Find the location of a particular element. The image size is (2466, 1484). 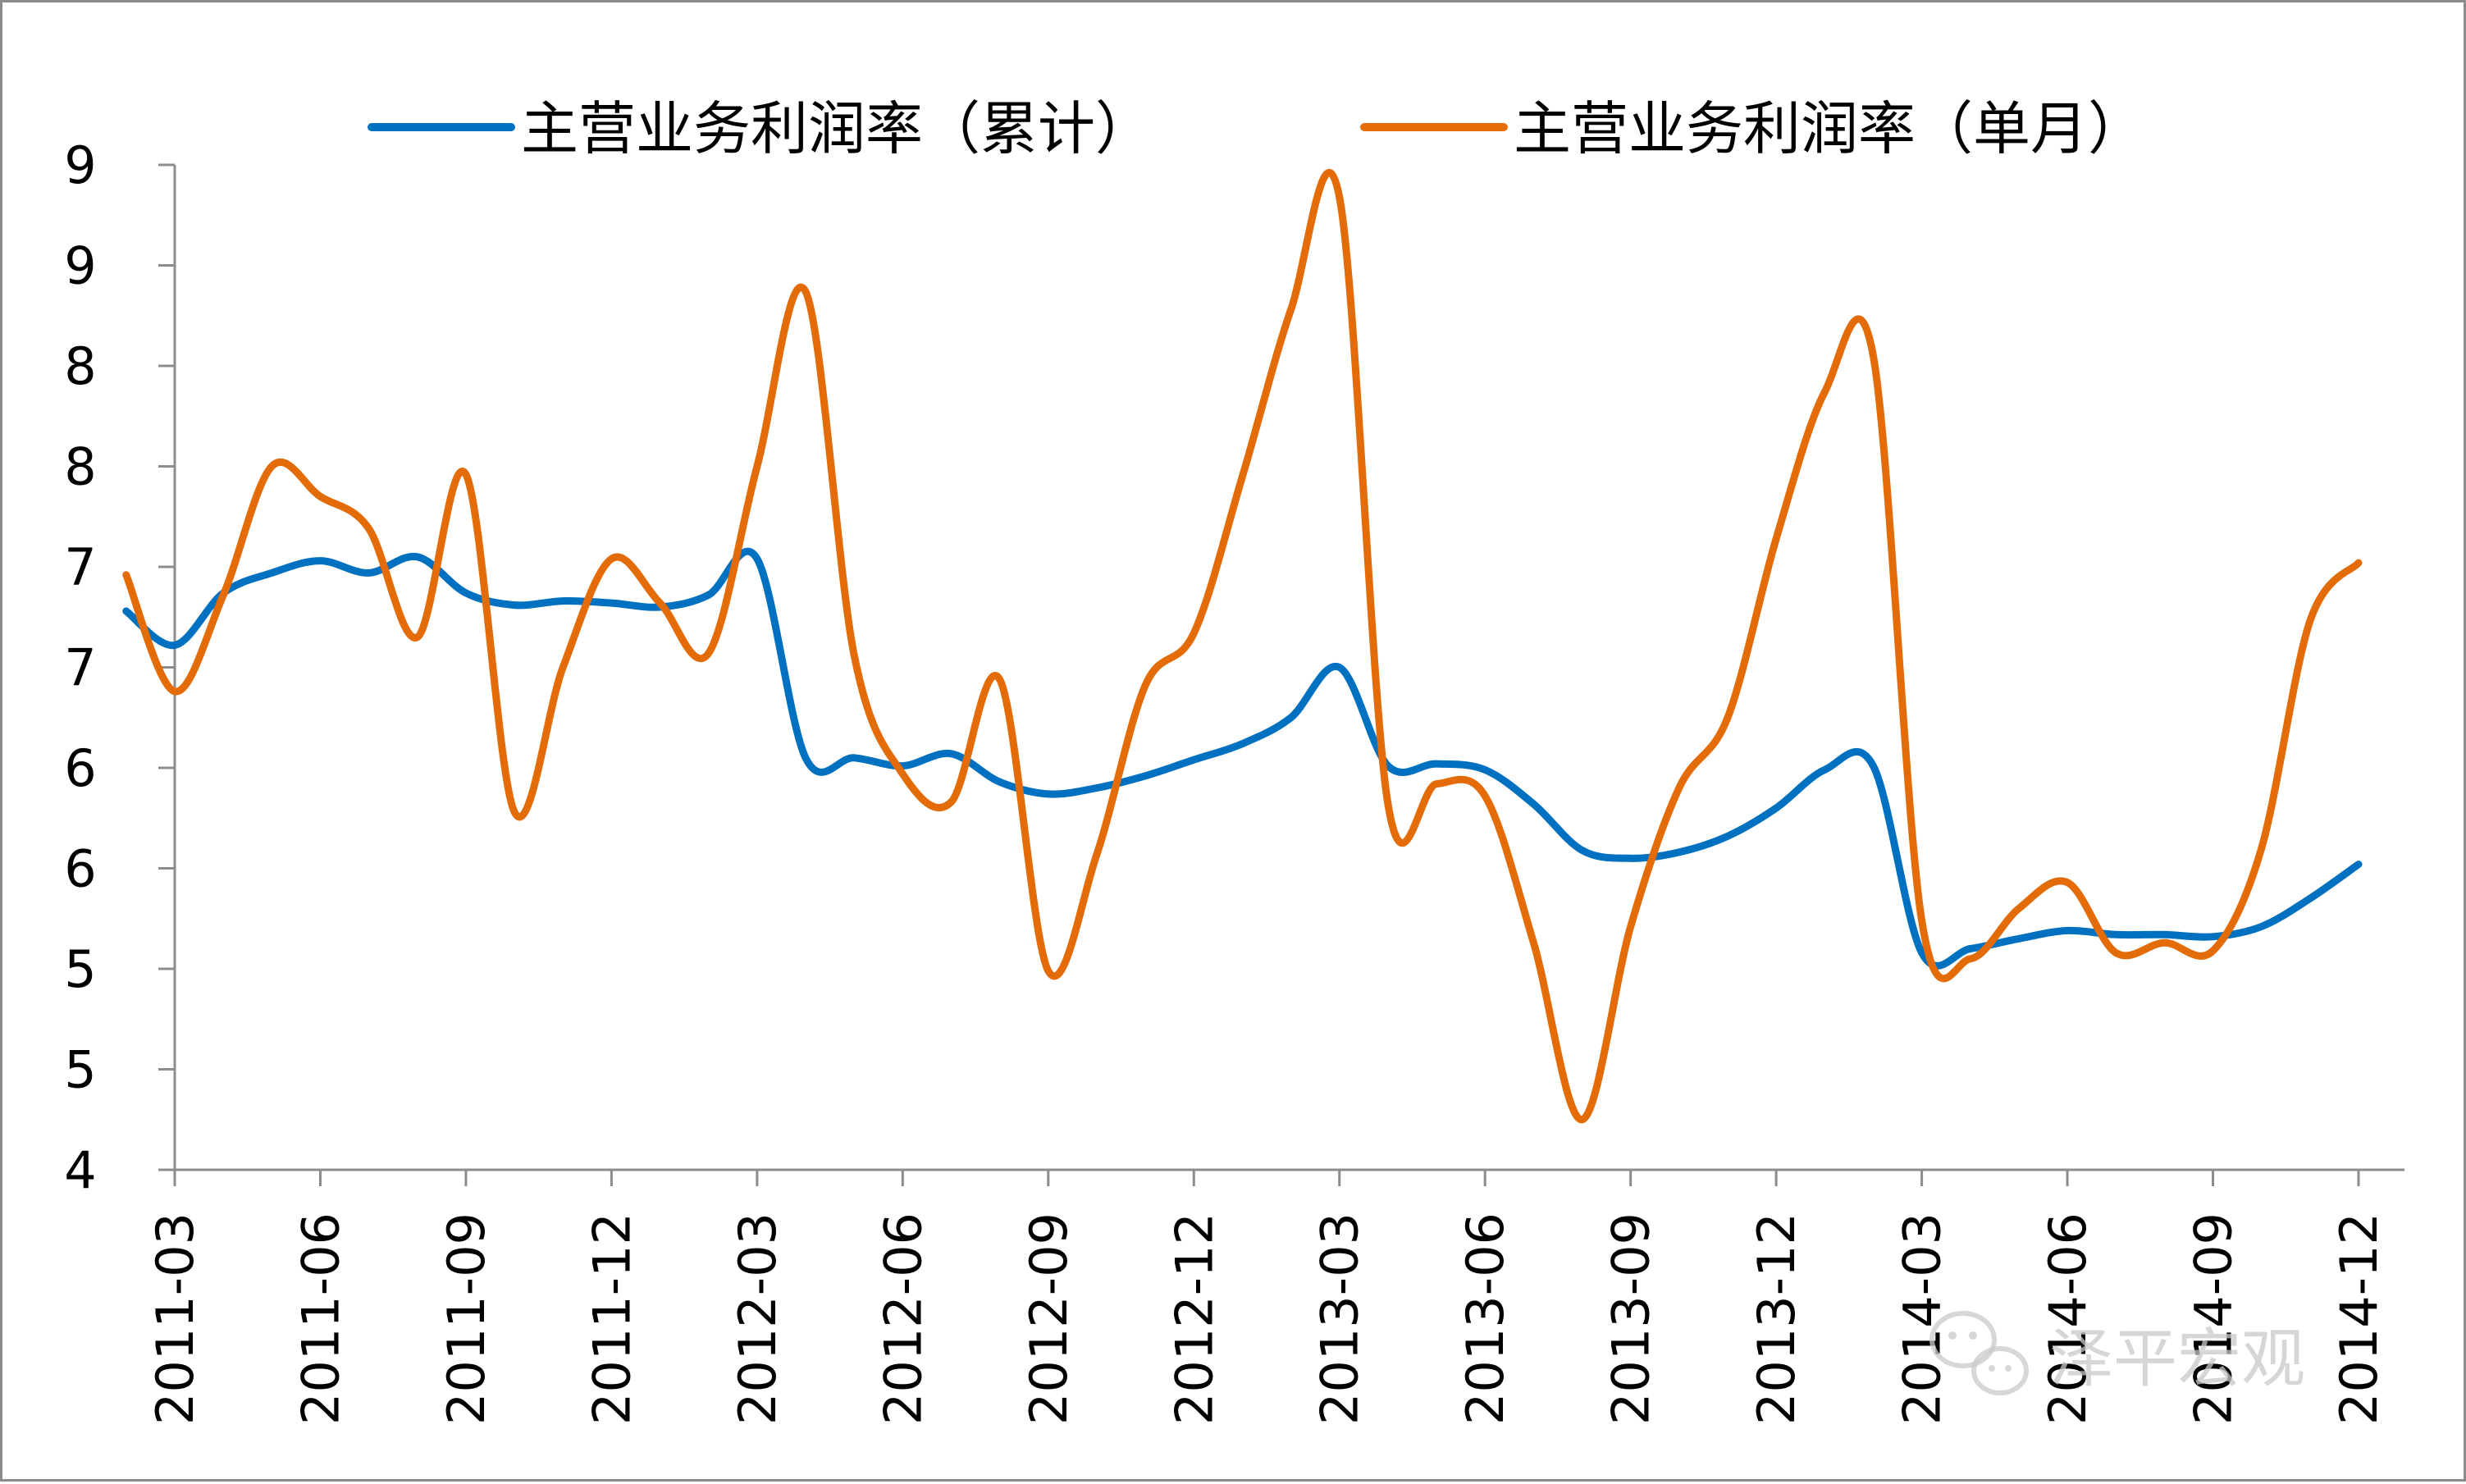

x-tick-label: 2013-06 is located at coordinates (1485, 1318).